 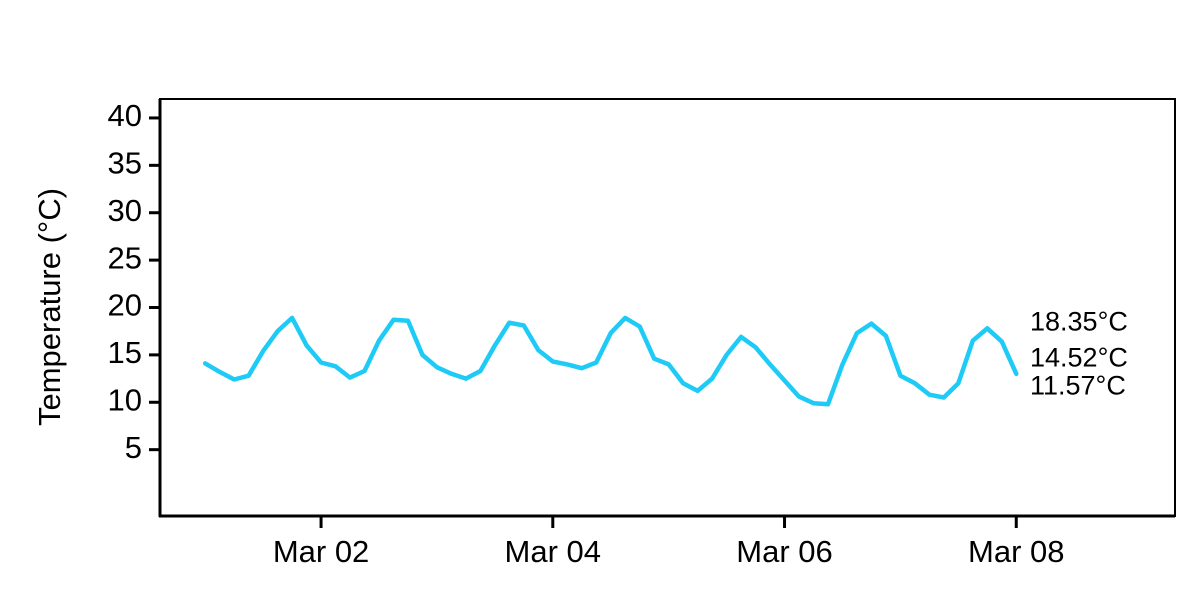 What do you see at coordinates (125, 115) in the screenshot?
I see `y-tick-label: 40` at bounding box center [125, 115].